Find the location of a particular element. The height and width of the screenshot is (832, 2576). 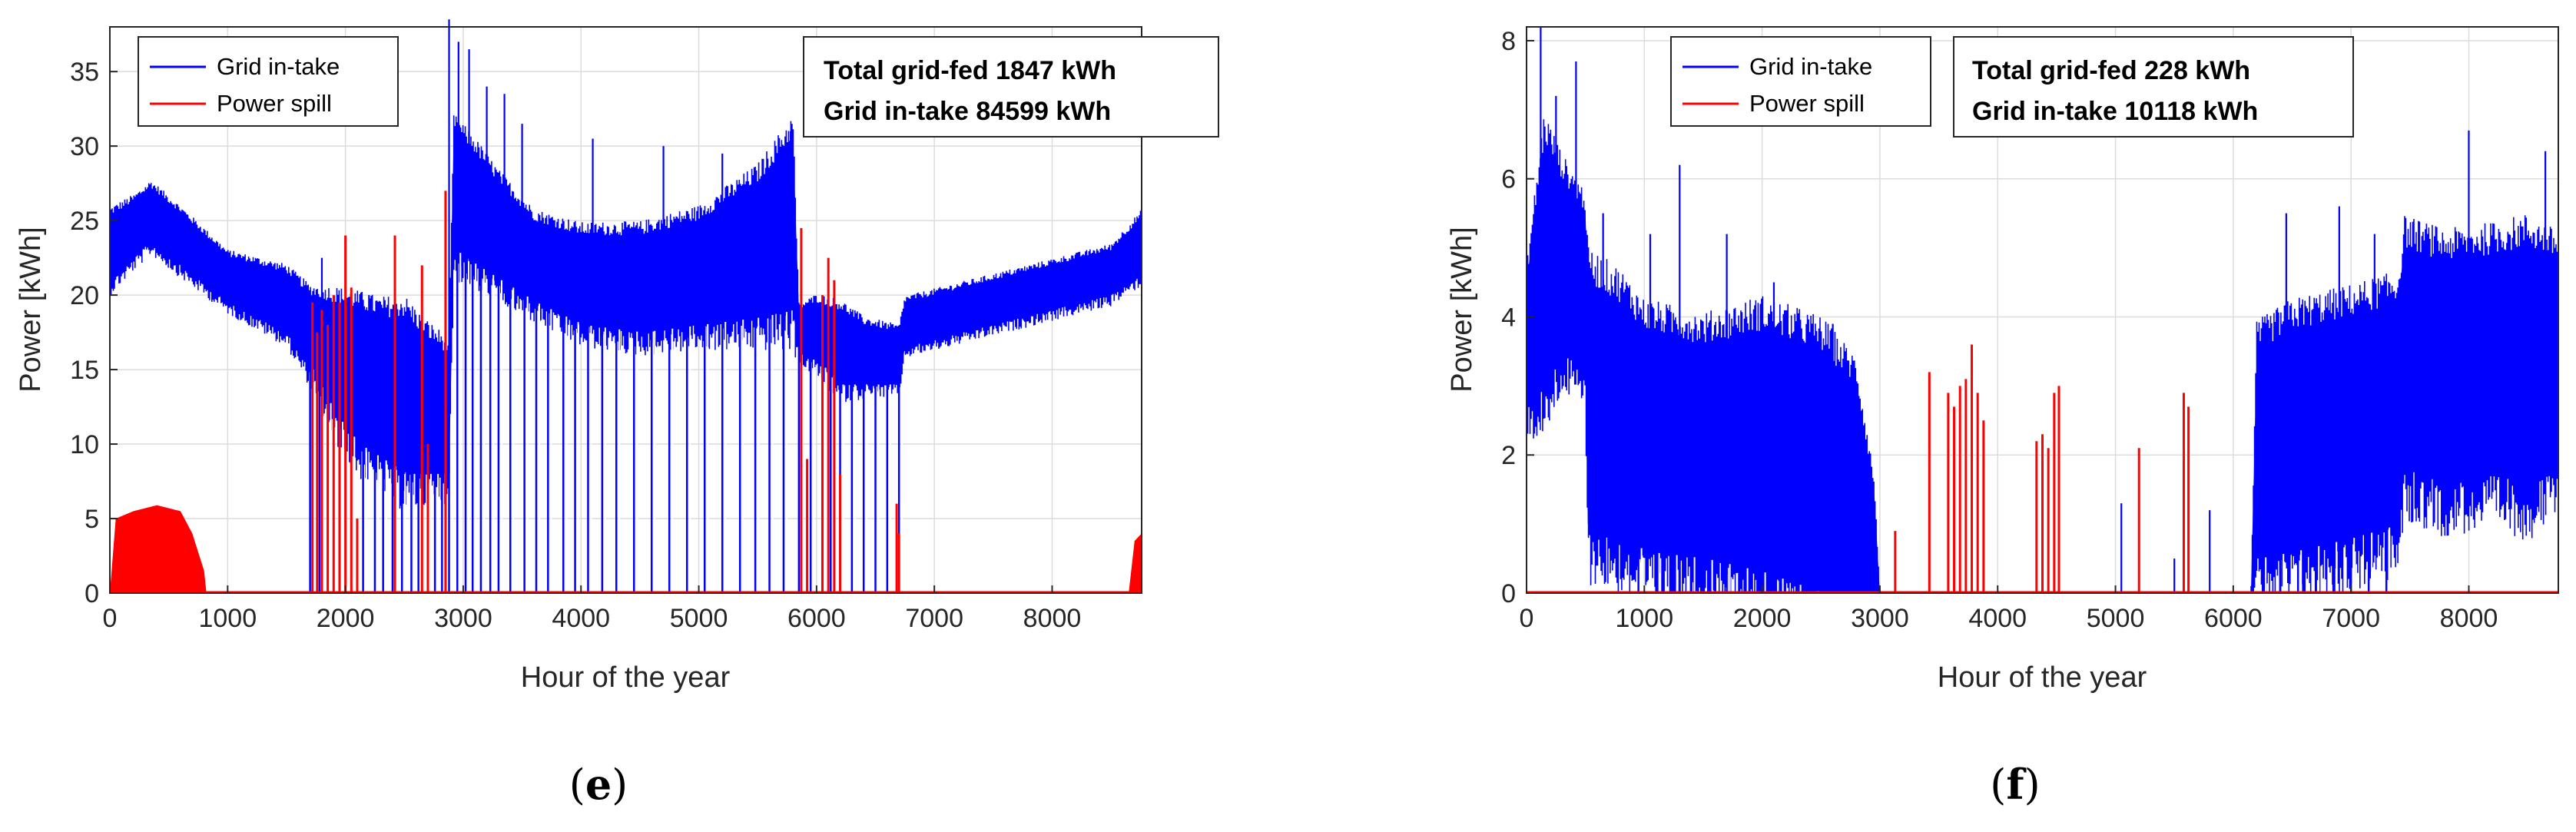

legend-label-power-spill-f: Power spill is located at coordinates (1807, 103).